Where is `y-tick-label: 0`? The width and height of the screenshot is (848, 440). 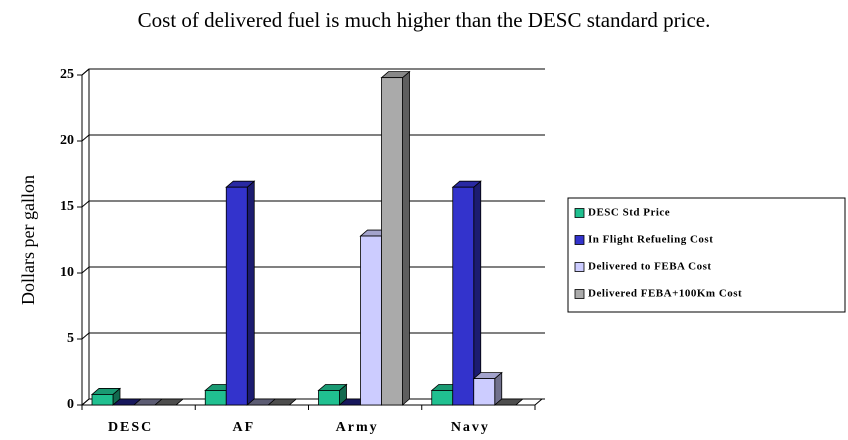
y-tick-label: 0 is located at coordinates (70, 404).